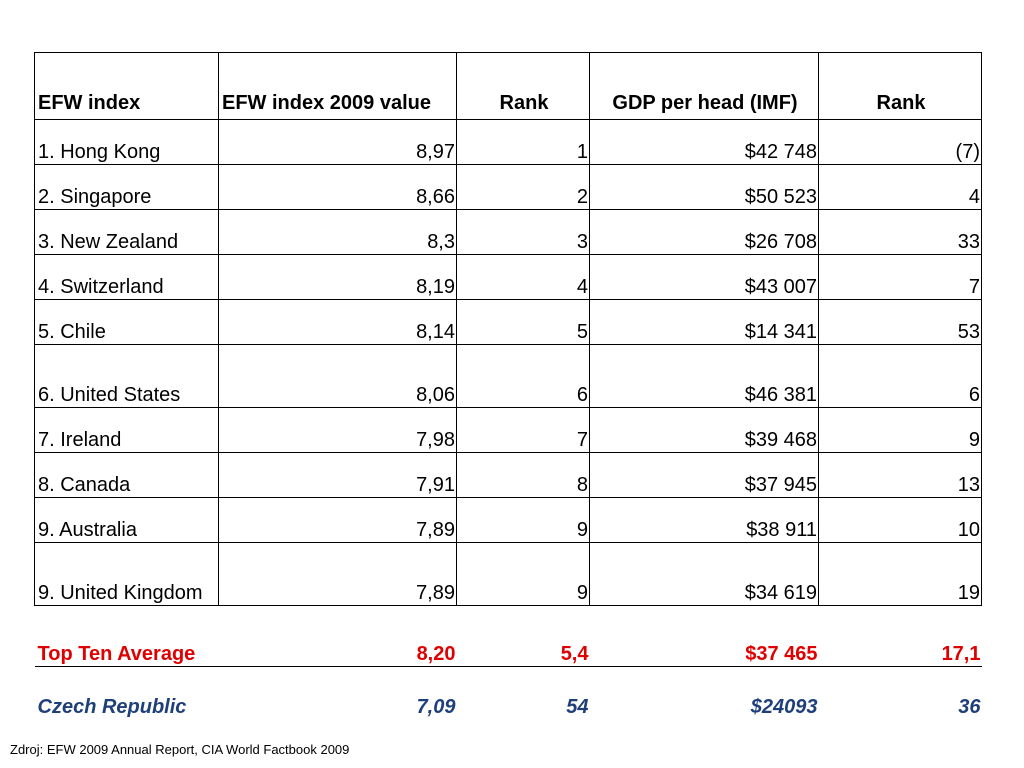 The image size is (1024, 768). Describe the element at coordinates (436, 707) in the screenshot. I see `czech-efw-value: 7,09` at that location.